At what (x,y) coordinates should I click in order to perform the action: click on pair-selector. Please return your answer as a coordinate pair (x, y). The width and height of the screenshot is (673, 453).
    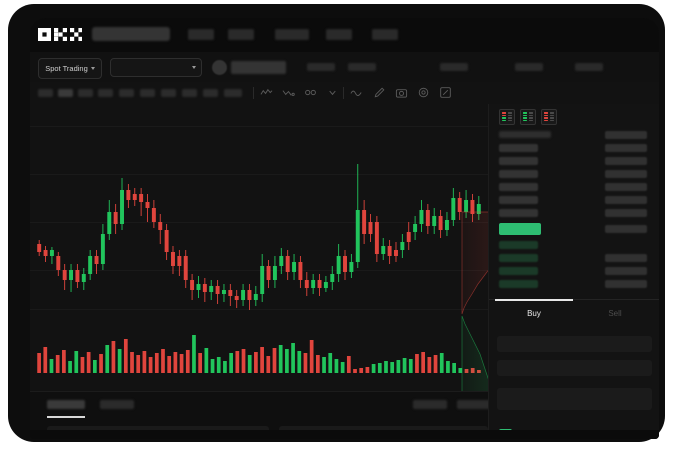
    Looking at the image, I should click on (156, 67).